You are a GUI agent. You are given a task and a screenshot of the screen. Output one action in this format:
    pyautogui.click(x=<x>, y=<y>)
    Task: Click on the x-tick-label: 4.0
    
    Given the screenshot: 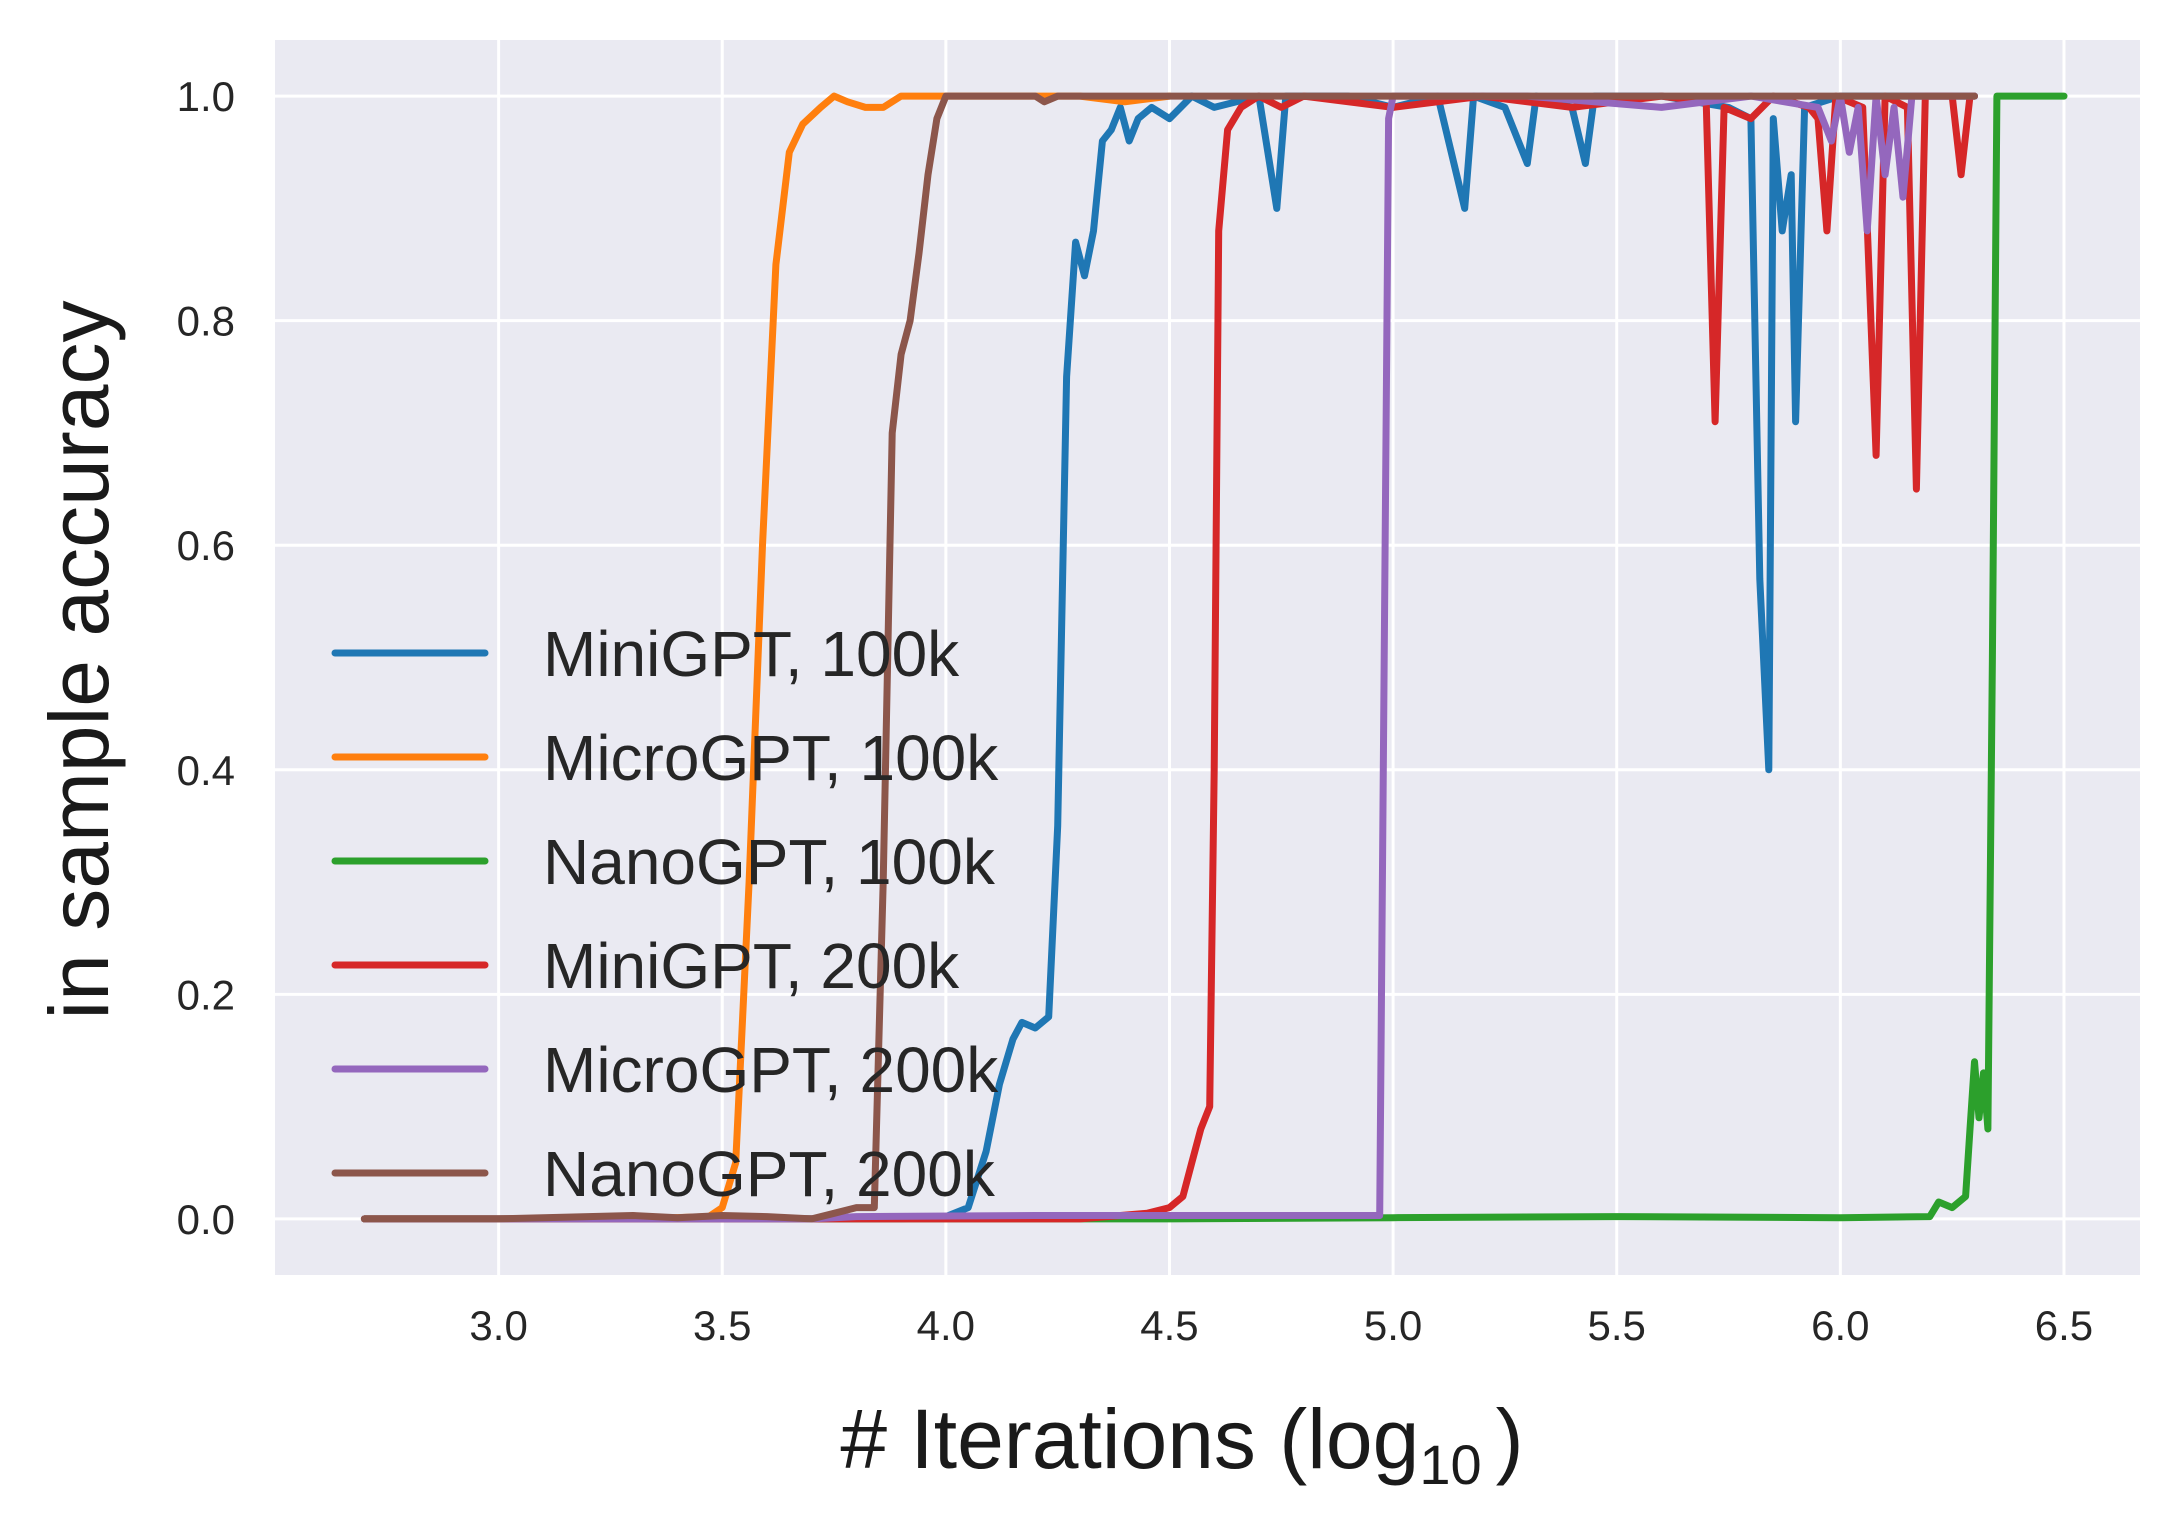 What is the action you would take?
    pyautogui.click(x=946, y=1325)
    